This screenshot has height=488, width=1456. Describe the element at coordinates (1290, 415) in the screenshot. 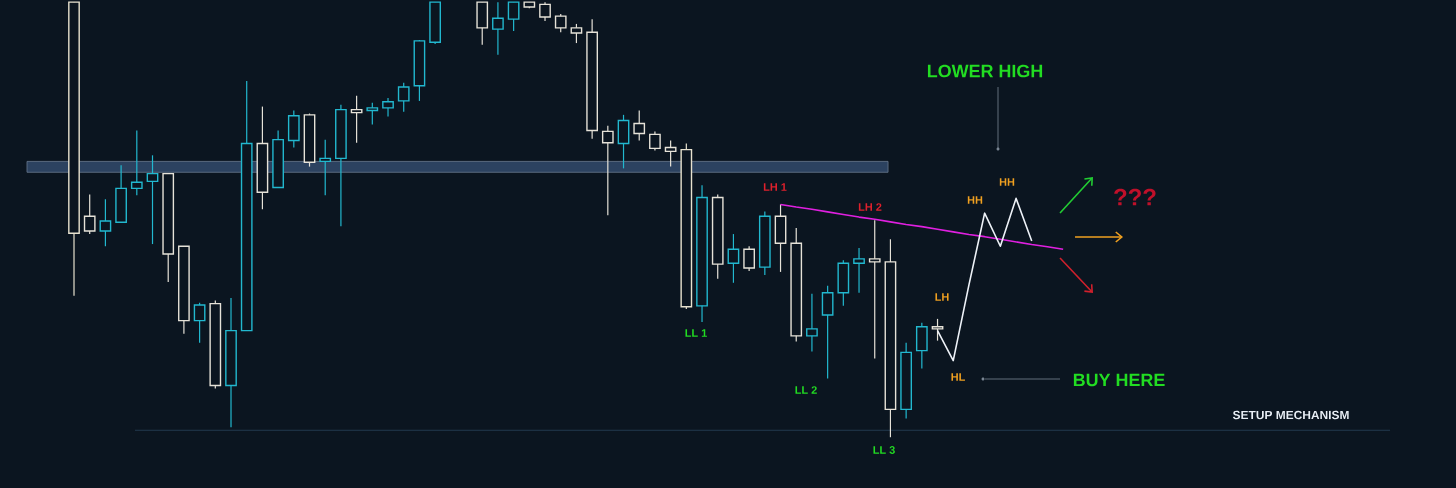

I see `text: SETUP MECHANISM` at that location.